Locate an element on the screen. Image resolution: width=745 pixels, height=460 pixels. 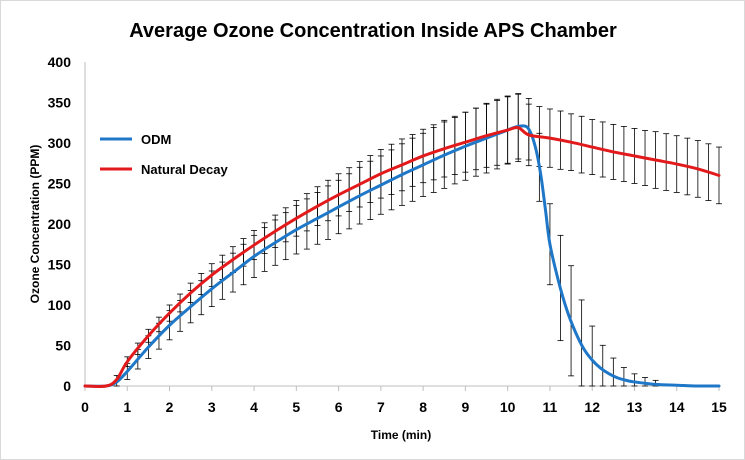
x-tick-label: 0 is located at coordinates (85, 407).